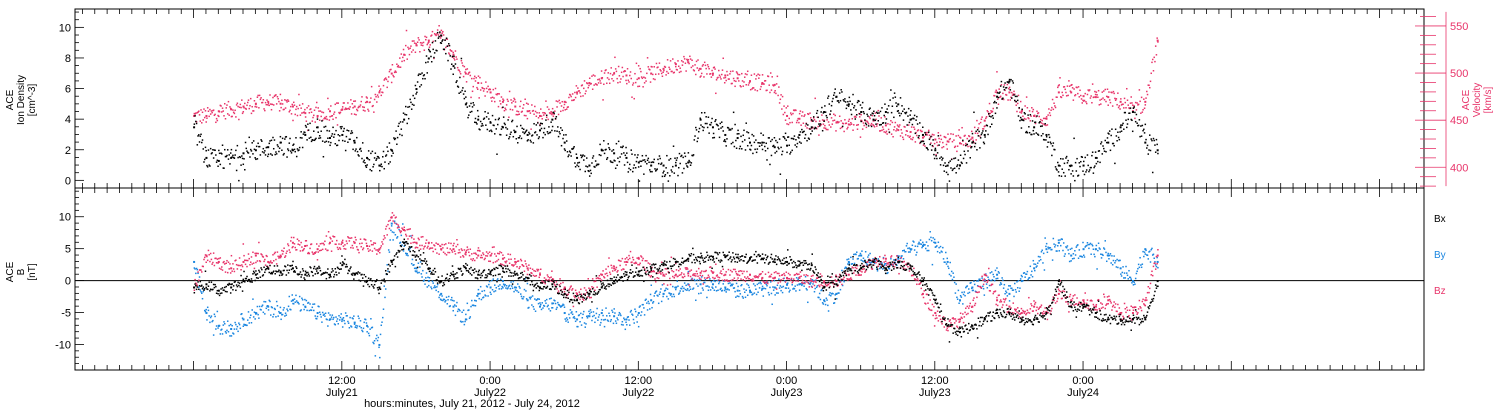 This screenshot has height=410, width=1500. I want to click on top-right-ylabel-line: Velocity, so click(1477, 100).